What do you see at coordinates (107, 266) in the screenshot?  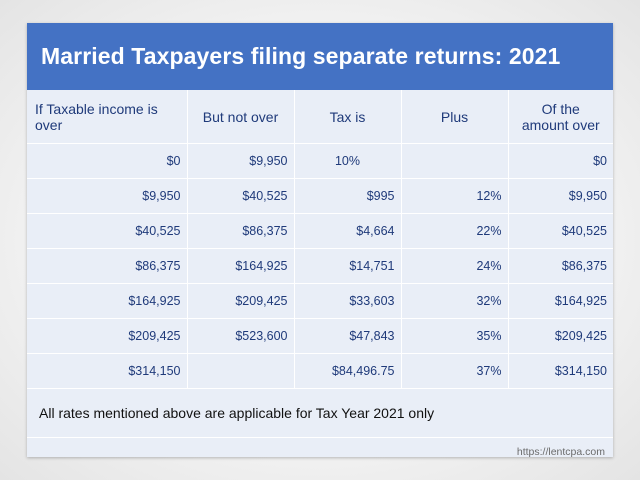 I see `cell-over: $86,375` at bounding box center [107, 266].